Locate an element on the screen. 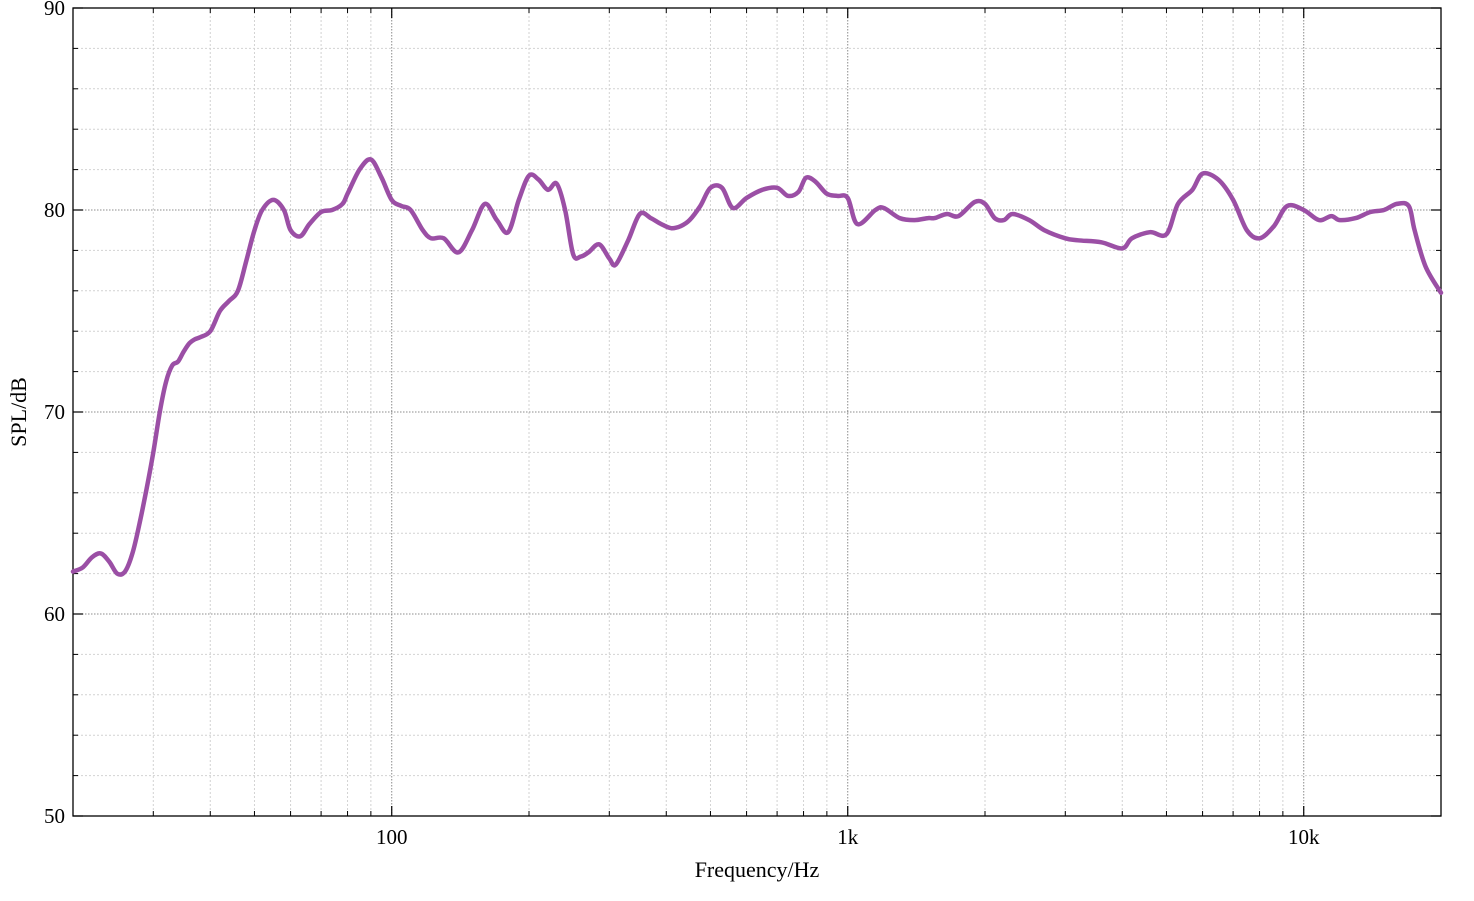 This screenshot has height=901, width=1474. x-tick-label: 10k is located at coordinates (1304, 837).